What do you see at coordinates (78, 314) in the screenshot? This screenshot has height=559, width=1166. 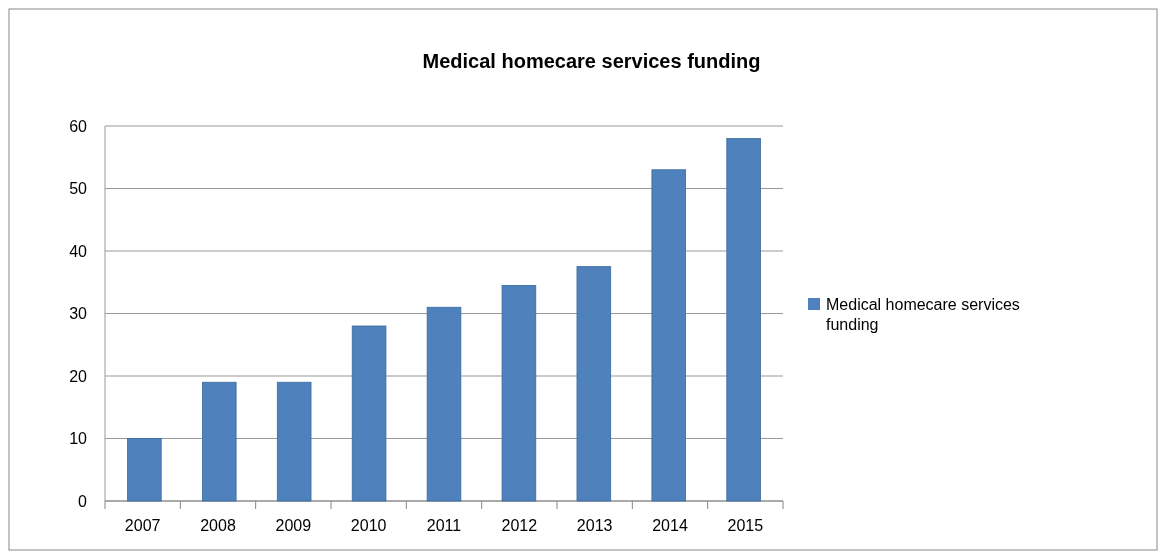 I see `y-tick-label: 30` at bounding box center [78, 314].